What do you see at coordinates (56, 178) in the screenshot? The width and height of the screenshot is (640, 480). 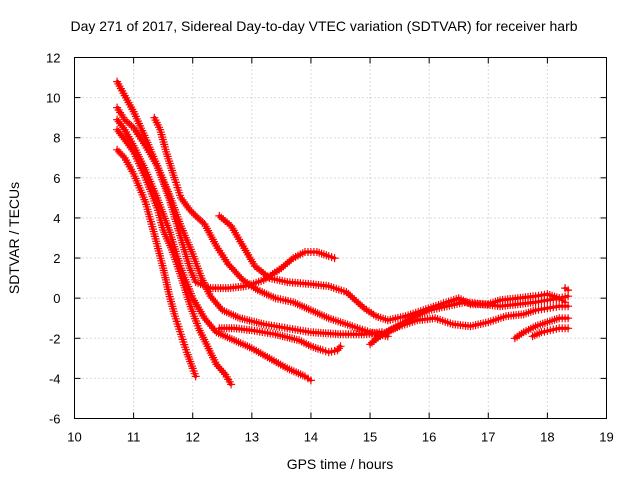 I see `y-tick-label: 6` at bounding box center [56, 178].